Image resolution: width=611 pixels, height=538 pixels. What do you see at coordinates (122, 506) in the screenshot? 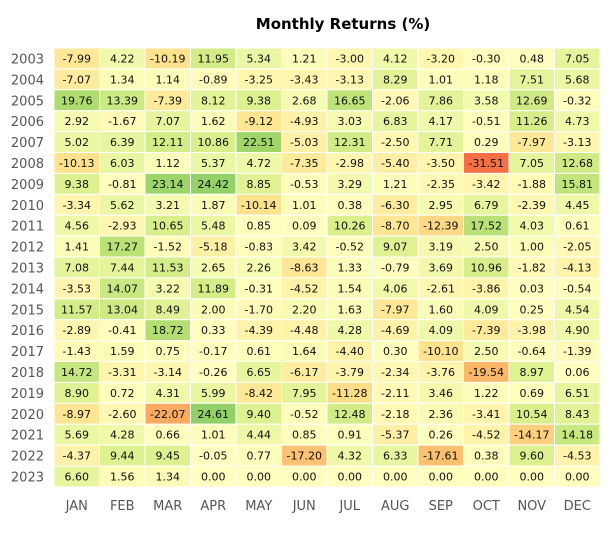
I see `month-label-feb: FEB` at bounding box center [122, 506].